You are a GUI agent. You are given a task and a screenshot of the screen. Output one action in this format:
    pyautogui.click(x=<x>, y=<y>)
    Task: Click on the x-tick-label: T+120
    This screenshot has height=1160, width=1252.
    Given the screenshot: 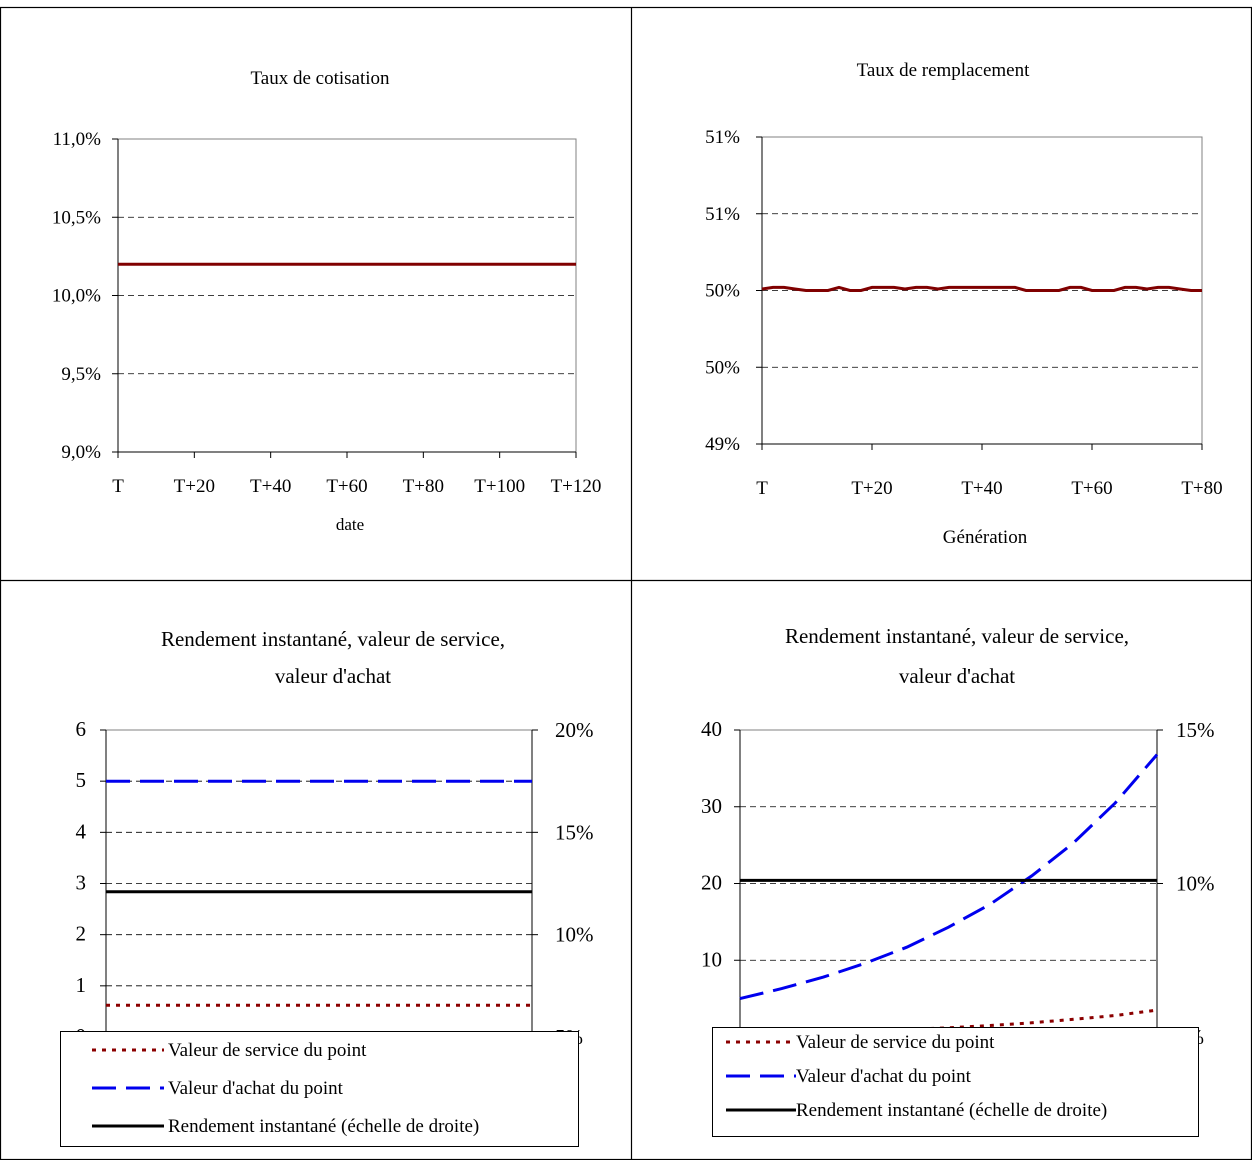 What is the action you would take?
    pyautogui.click(x=576, y=486)
    